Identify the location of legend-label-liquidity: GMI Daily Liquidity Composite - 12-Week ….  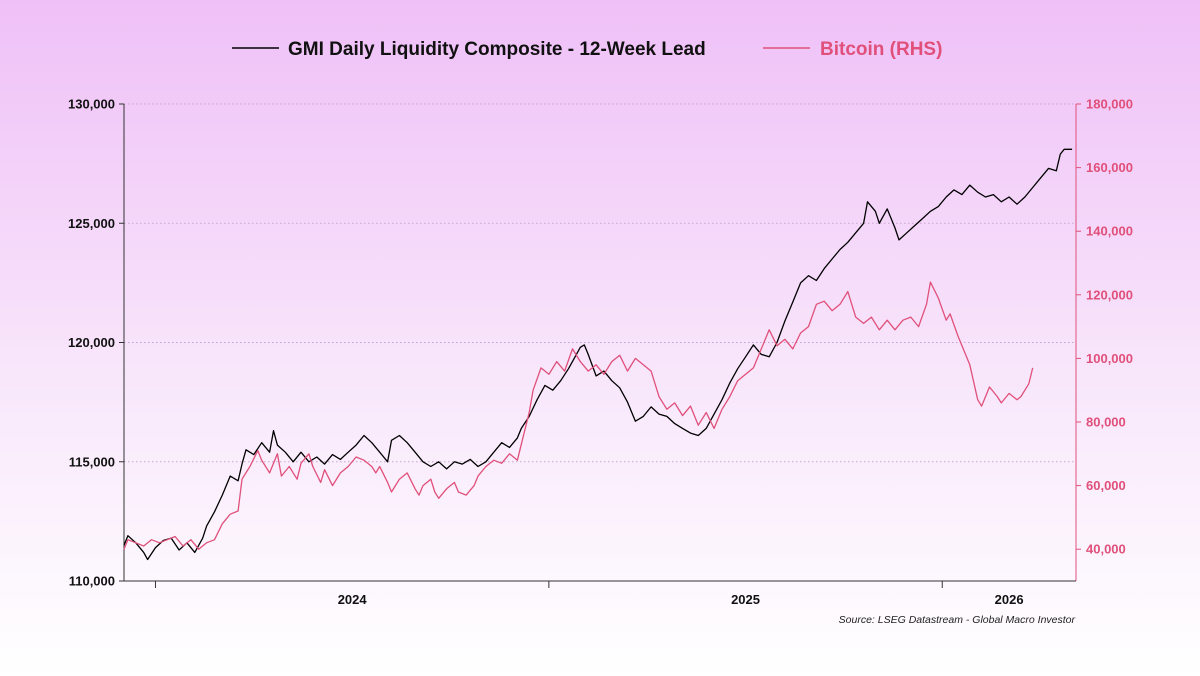
(497, 49).